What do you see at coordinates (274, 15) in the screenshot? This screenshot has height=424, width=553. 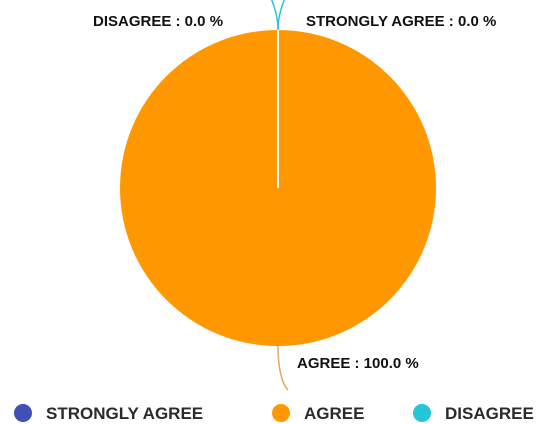 I see `leader-line-disagree` at bounding box center [274, 15].